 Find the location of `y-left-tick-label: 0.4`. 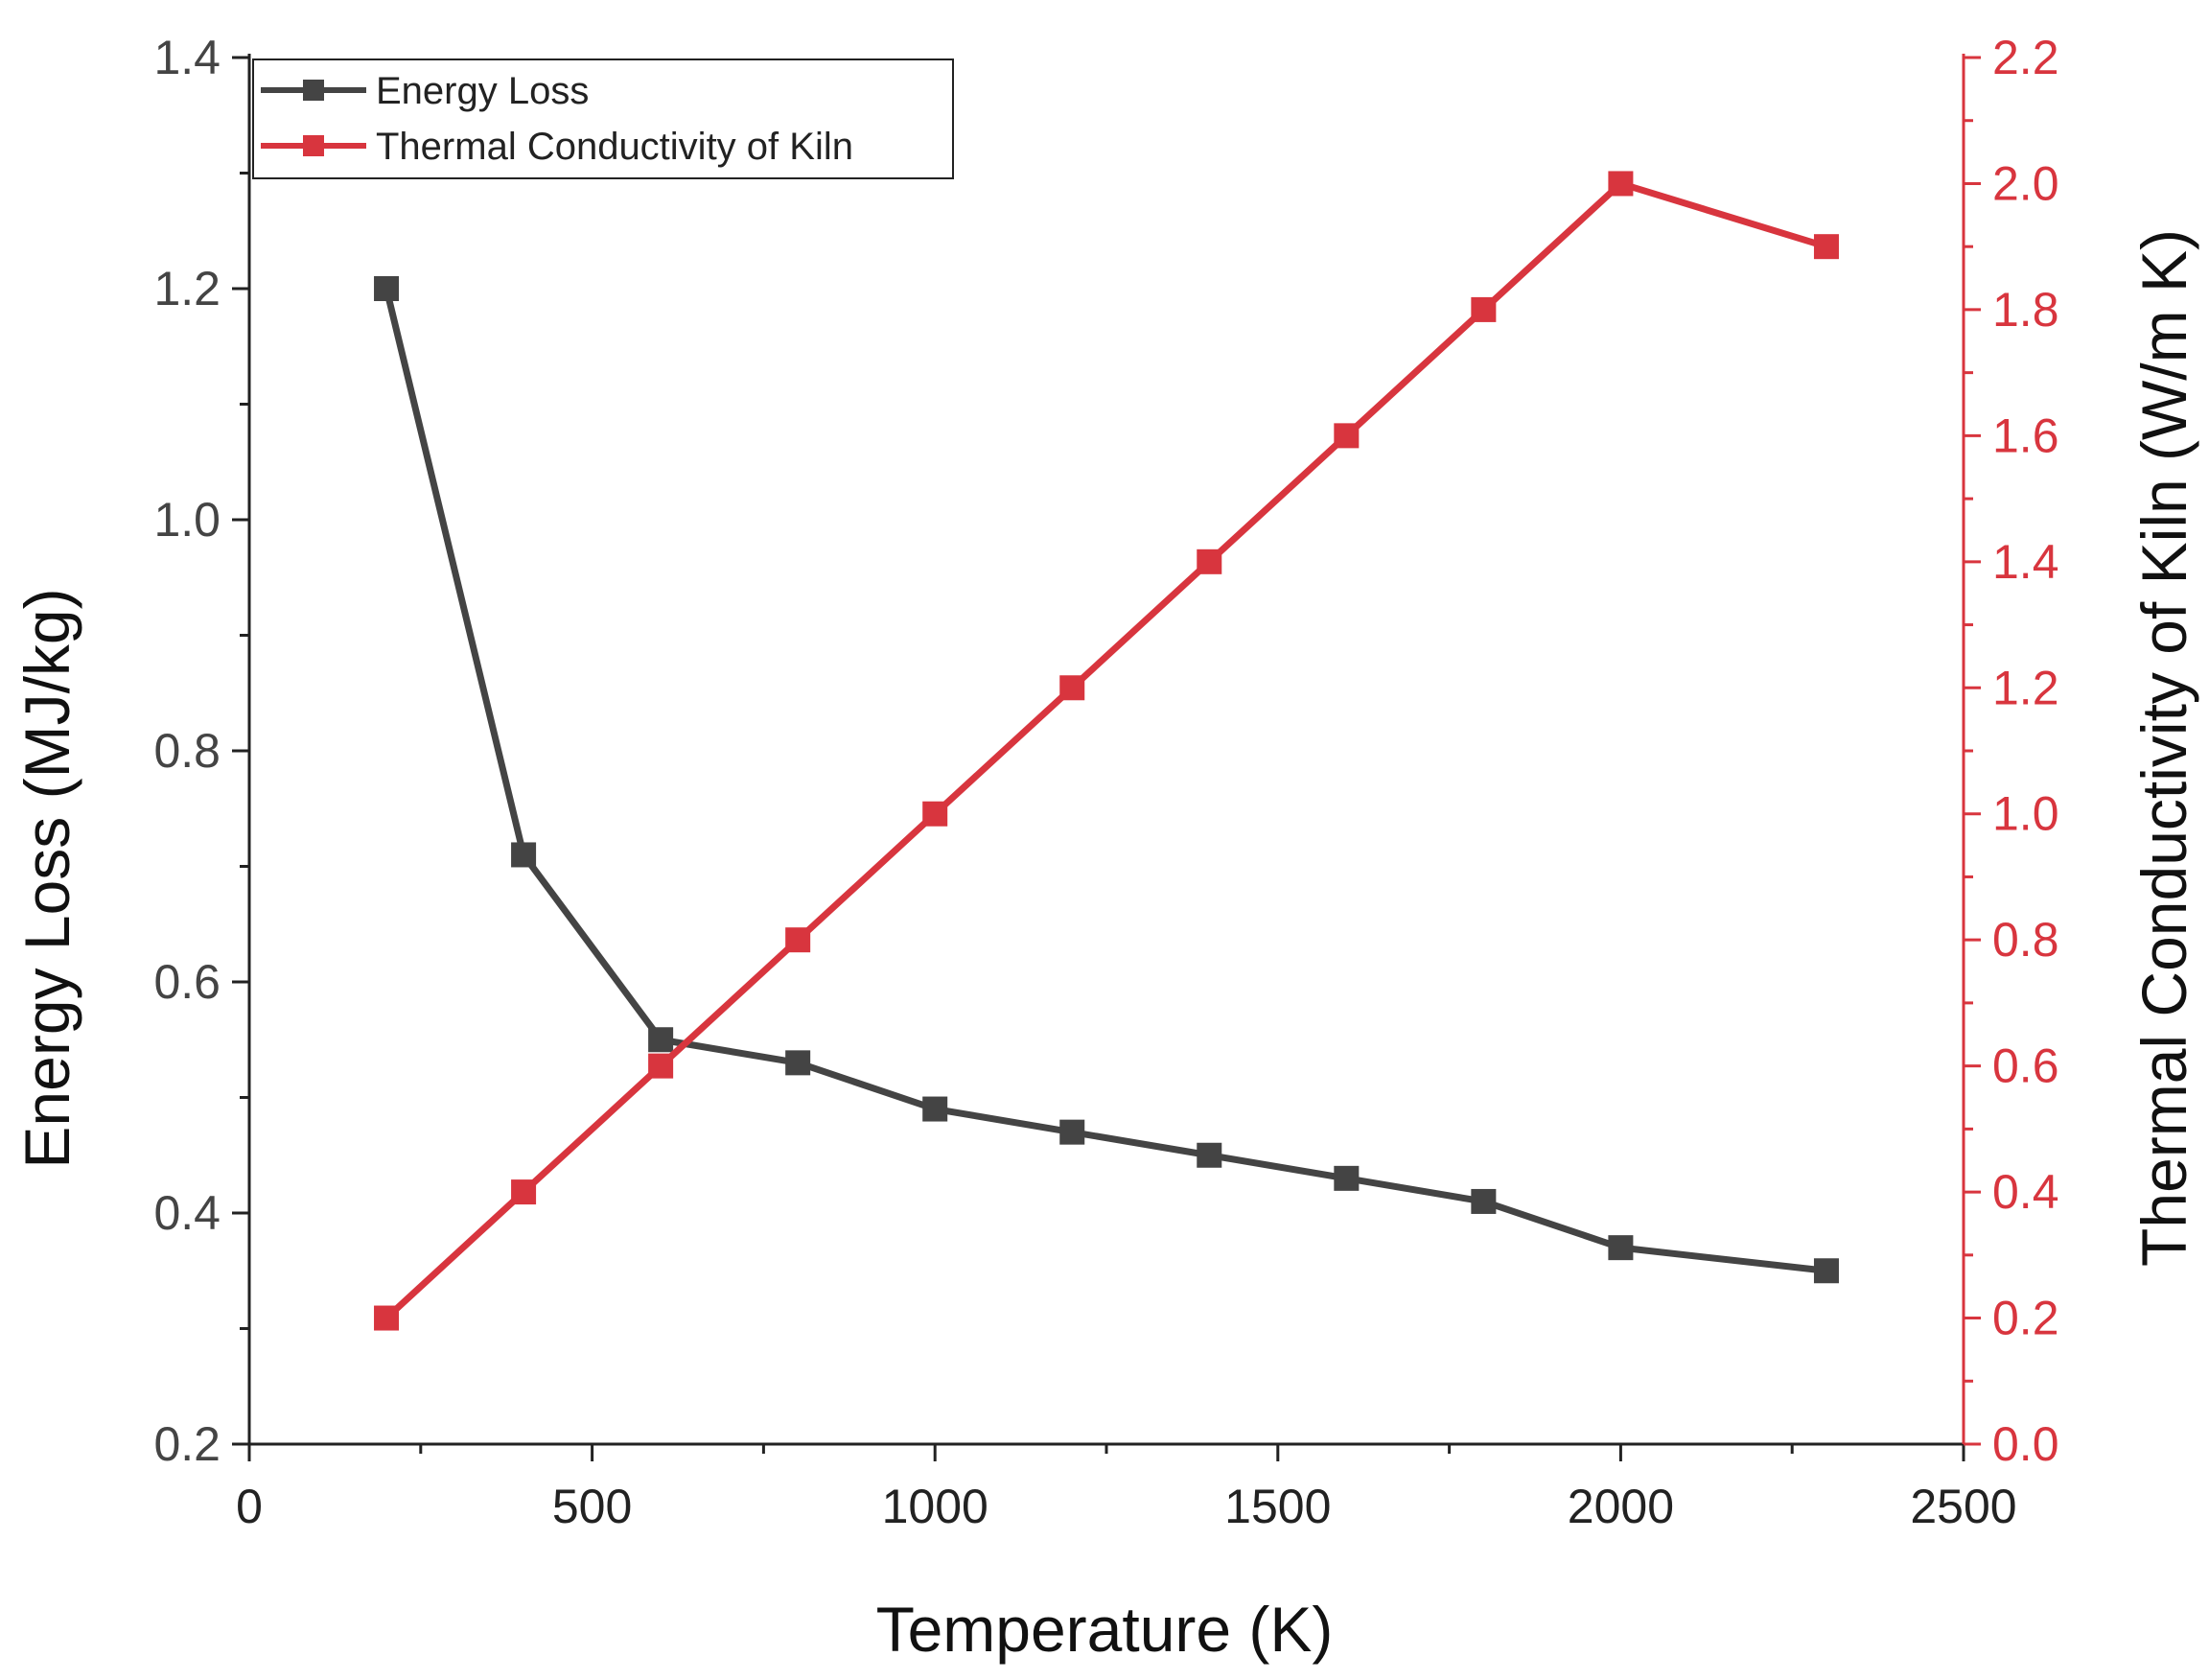

y-left-tick-label: 0.4 is located at coordinates (187, 1213).